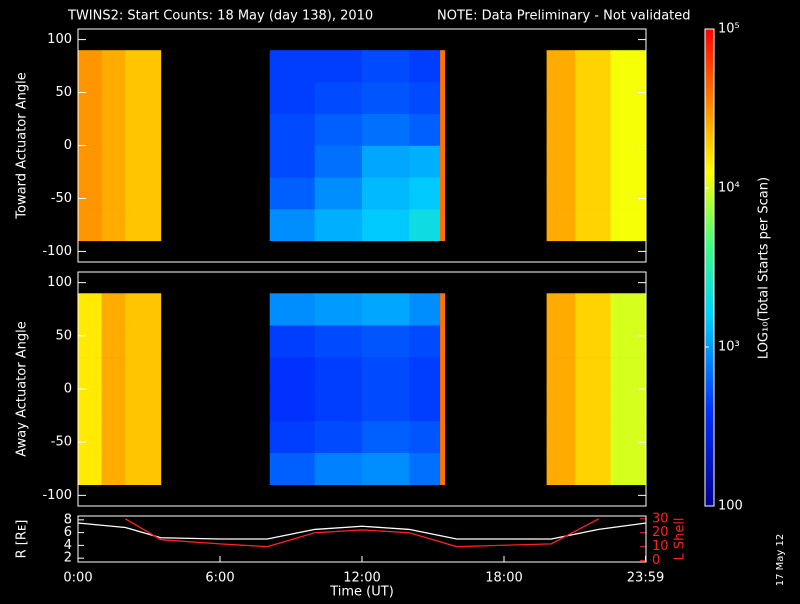 The height and width of the screenshot is (604, 800). Describe the element at coordinates (77, 578) in the screenshot. I see `x-tick-label: 0:00` at that location.